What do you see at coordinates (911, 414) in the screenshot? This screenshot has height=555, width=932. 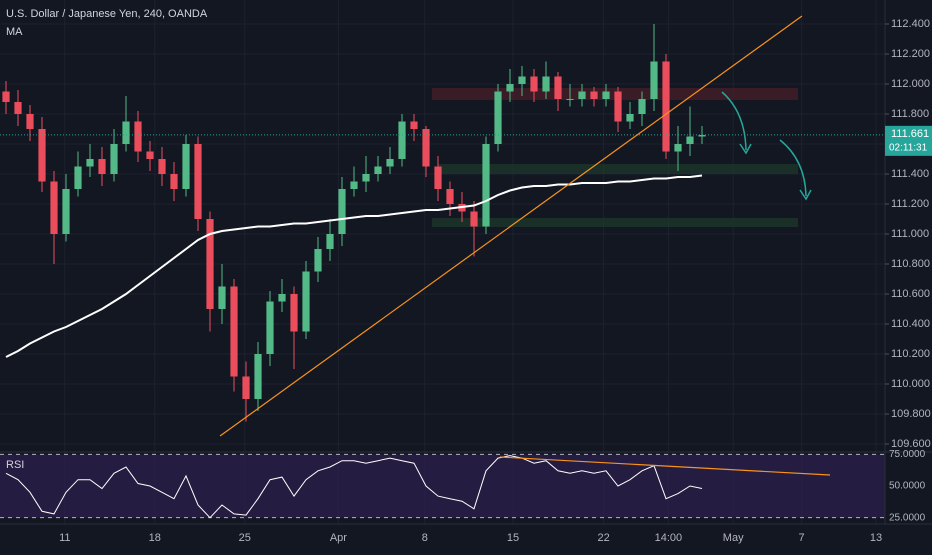 I see `y-tick-label: 109.800` at bounding box center [911, 414].